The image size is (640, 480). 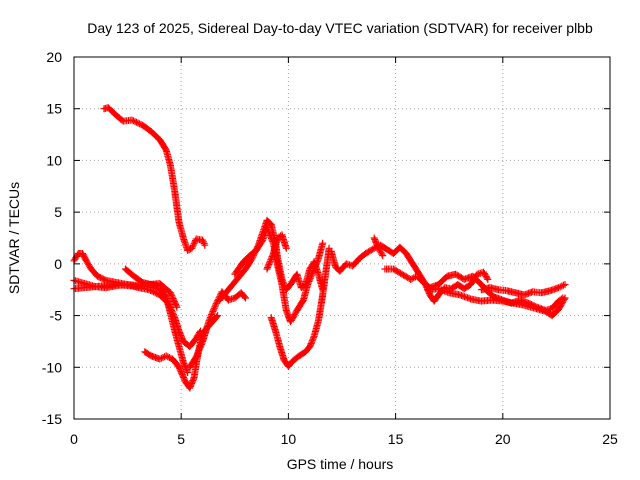 I want to click on y-axis-label: SDTVAR / TECUs, so click(x=14, y=238).